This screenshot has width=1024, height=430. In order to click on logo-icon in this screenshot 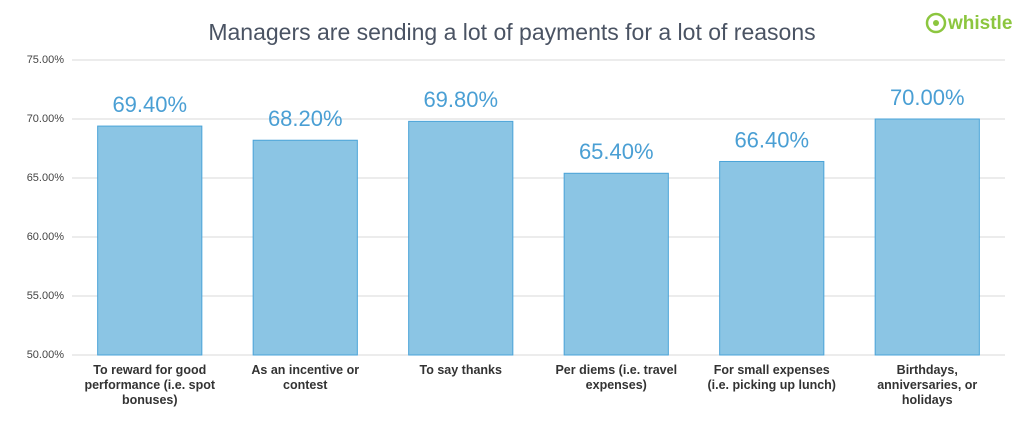, I will do `click(936, 23)`.